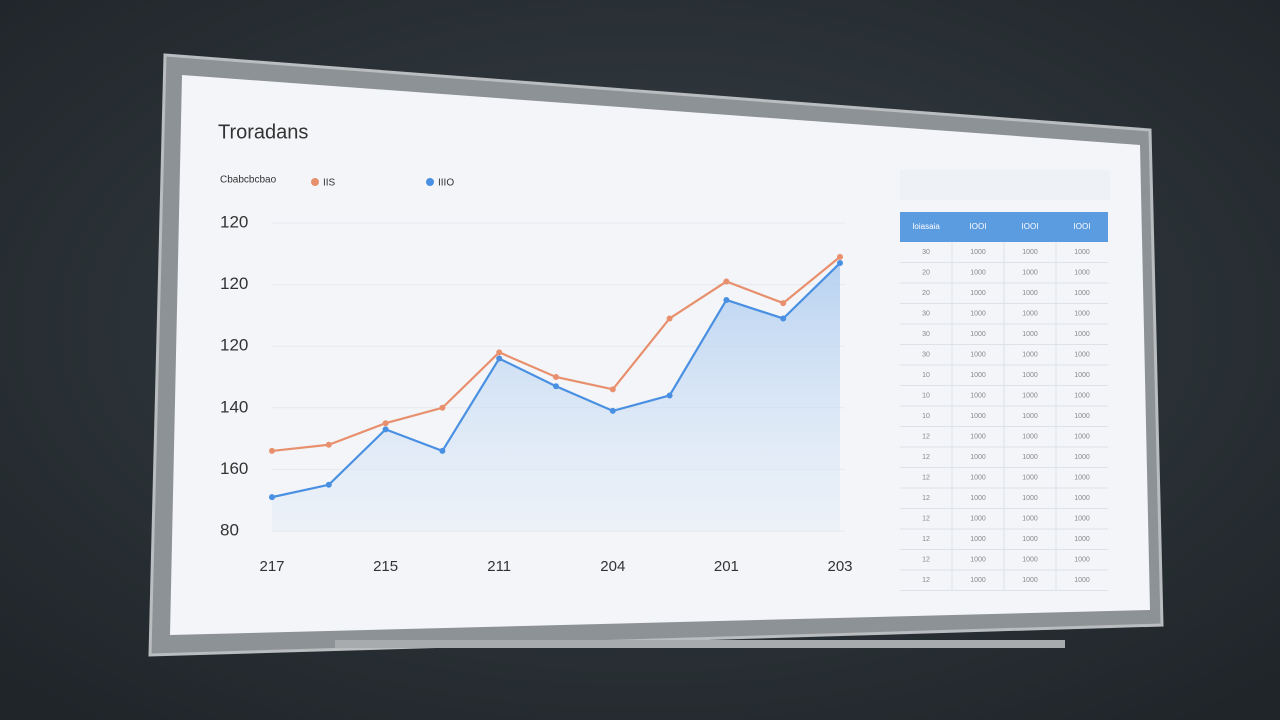  I want to click on x-tick-label: 211, so click(499, 566).